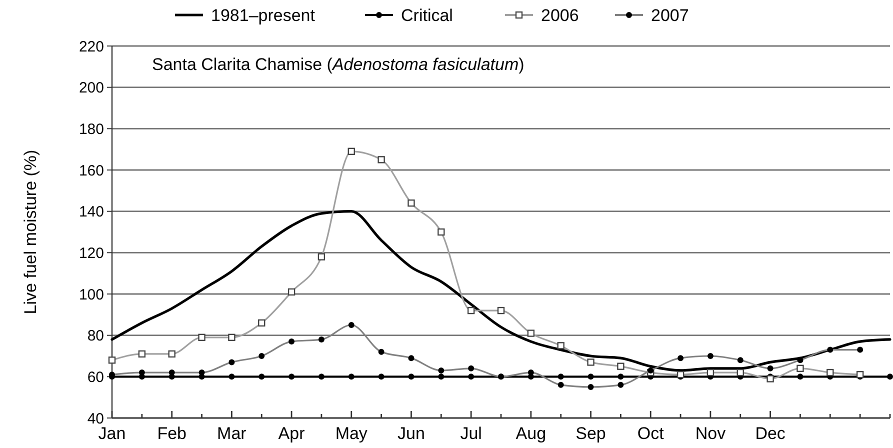 This screenshot has width=893, height=448. I want to click on y-tick-label: 100, so click(91, 295).